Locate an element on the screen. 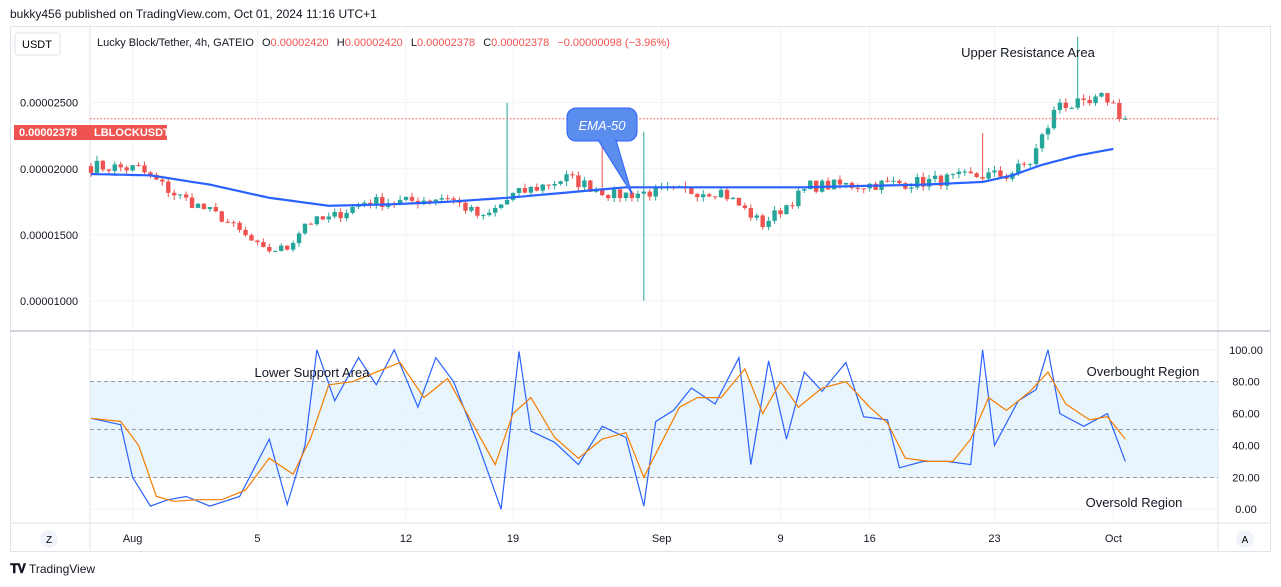 The image size is (1281, 587). time-axis: Aug 5 12 19 Sep 9 16 23 Oct is located at coordinates (622, 539).